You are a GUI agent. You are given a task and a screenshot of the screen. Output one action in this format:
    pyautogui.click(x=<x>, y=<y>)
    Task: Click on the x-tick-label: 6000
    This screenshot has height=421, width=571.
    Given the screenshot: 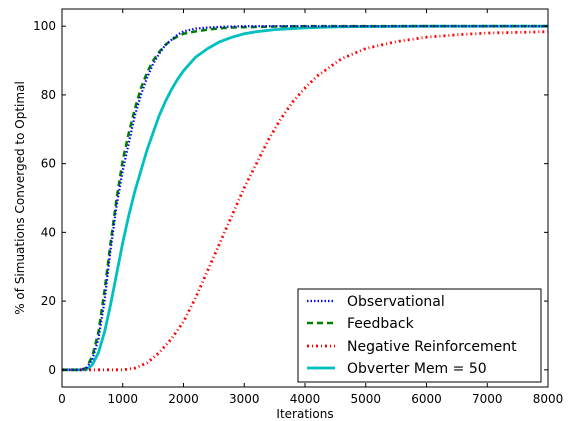 What is the action you would take?
    pyautogui.click(x=426, y=399)
    